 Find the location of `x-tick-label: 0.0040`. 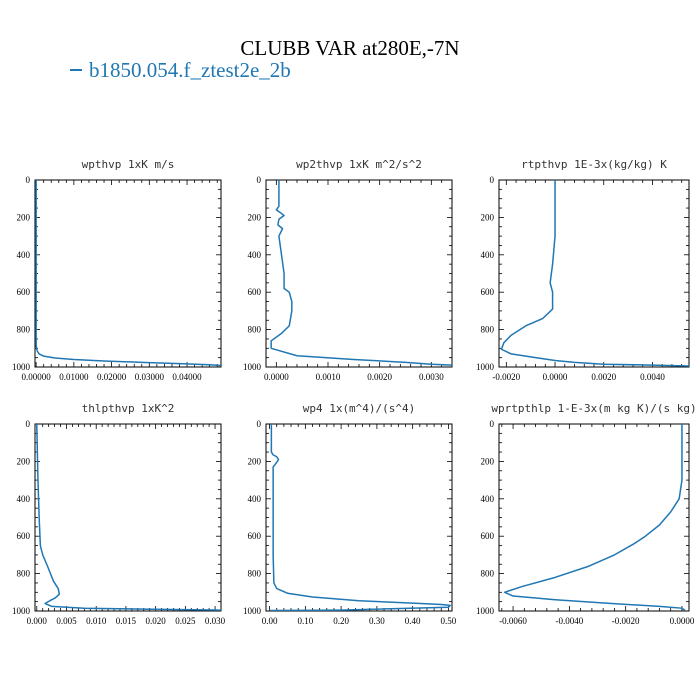

x-tick-label: 0.0040 is located at coordinates (652, 377).